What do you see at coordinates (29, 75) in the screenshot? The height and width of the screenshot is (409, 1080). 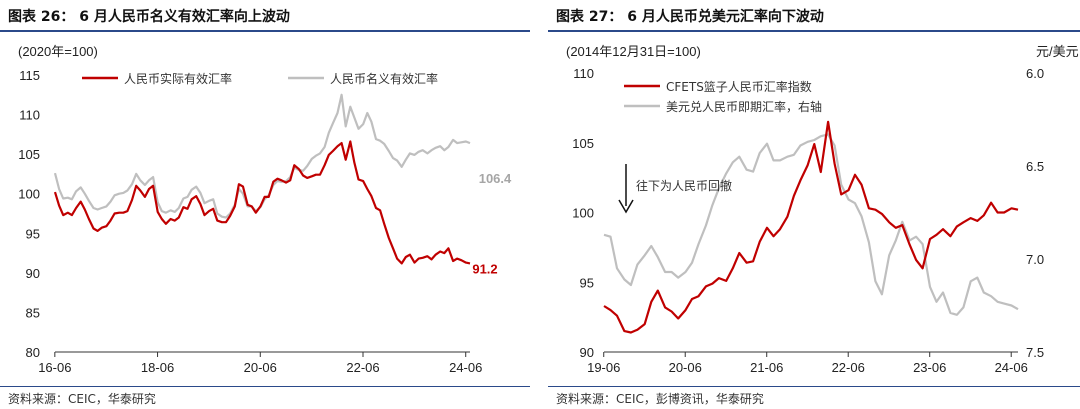 I see `y-tick-label: 115` at bounding box center [29, 75].